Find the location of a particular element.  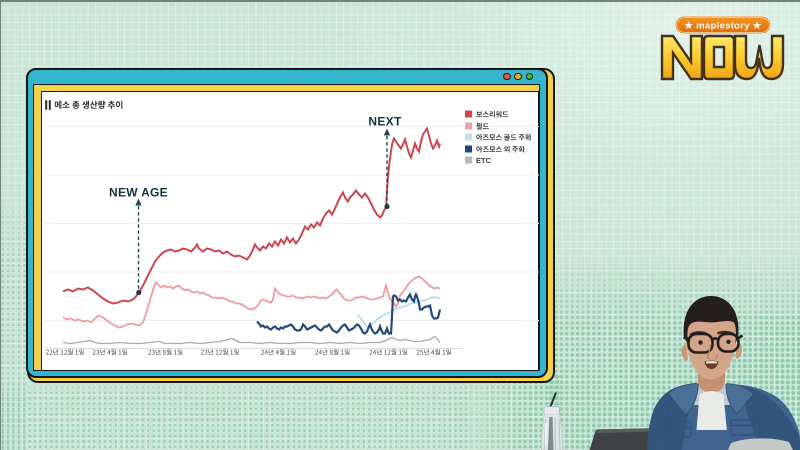

svg-text: NEW AGE is located at coordinates (138, 192).